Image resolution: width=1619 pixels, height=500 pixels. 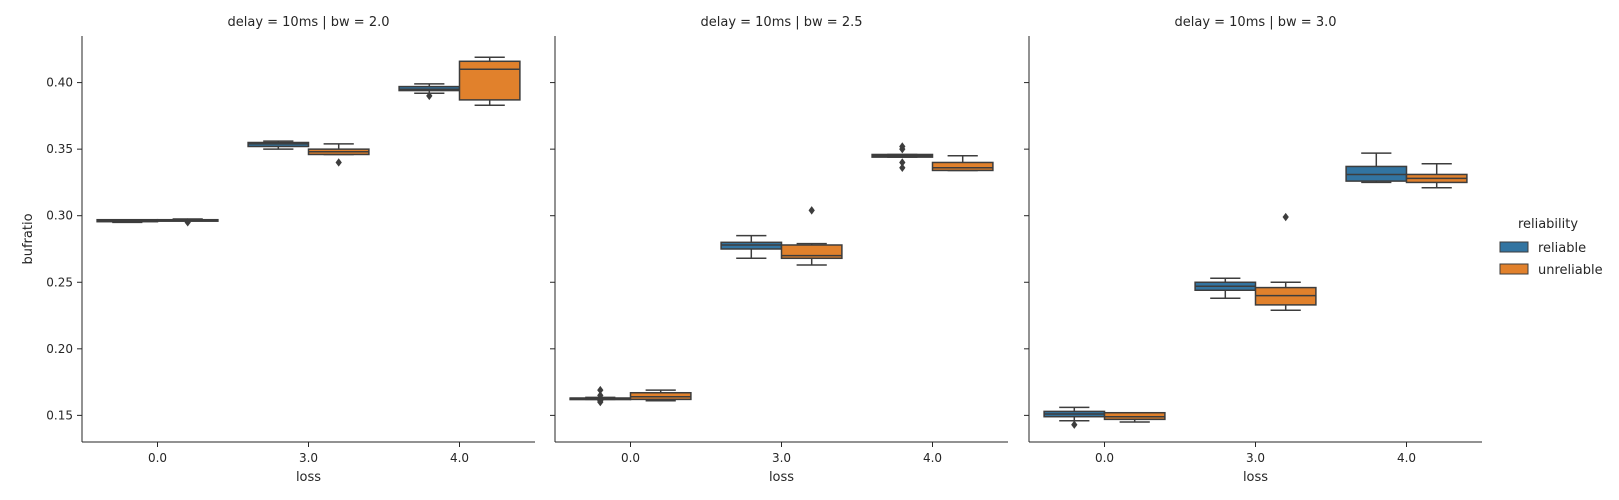 I want to click on legend-swatch-unreliable, so click(x=1514, y=269).